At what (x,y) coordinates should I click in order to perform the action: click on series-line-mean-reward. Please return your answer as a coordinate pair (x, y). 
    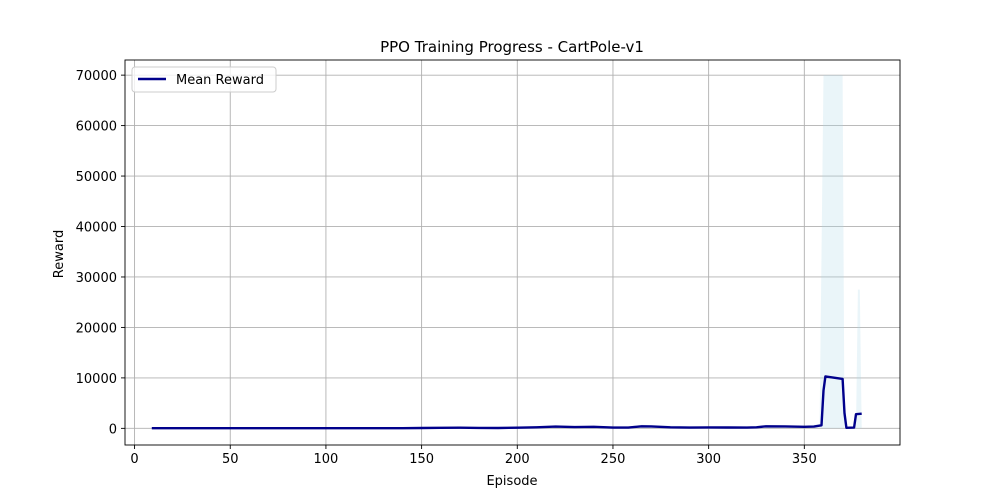
    Looking at the image, I should click on (506, 402).